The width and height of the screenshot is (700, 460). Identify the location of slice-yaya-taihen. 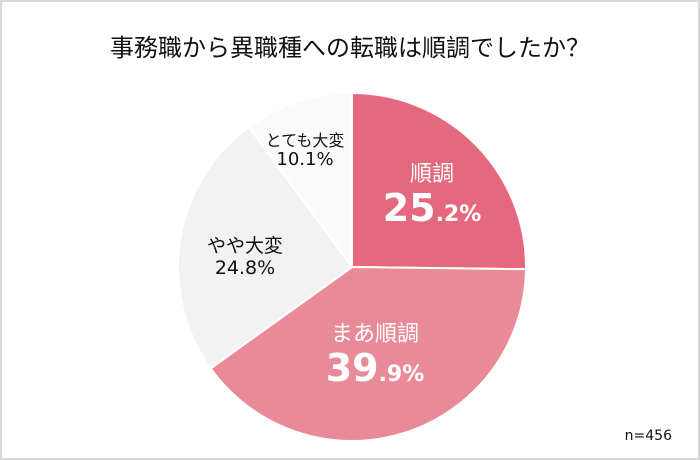
(265, 247).